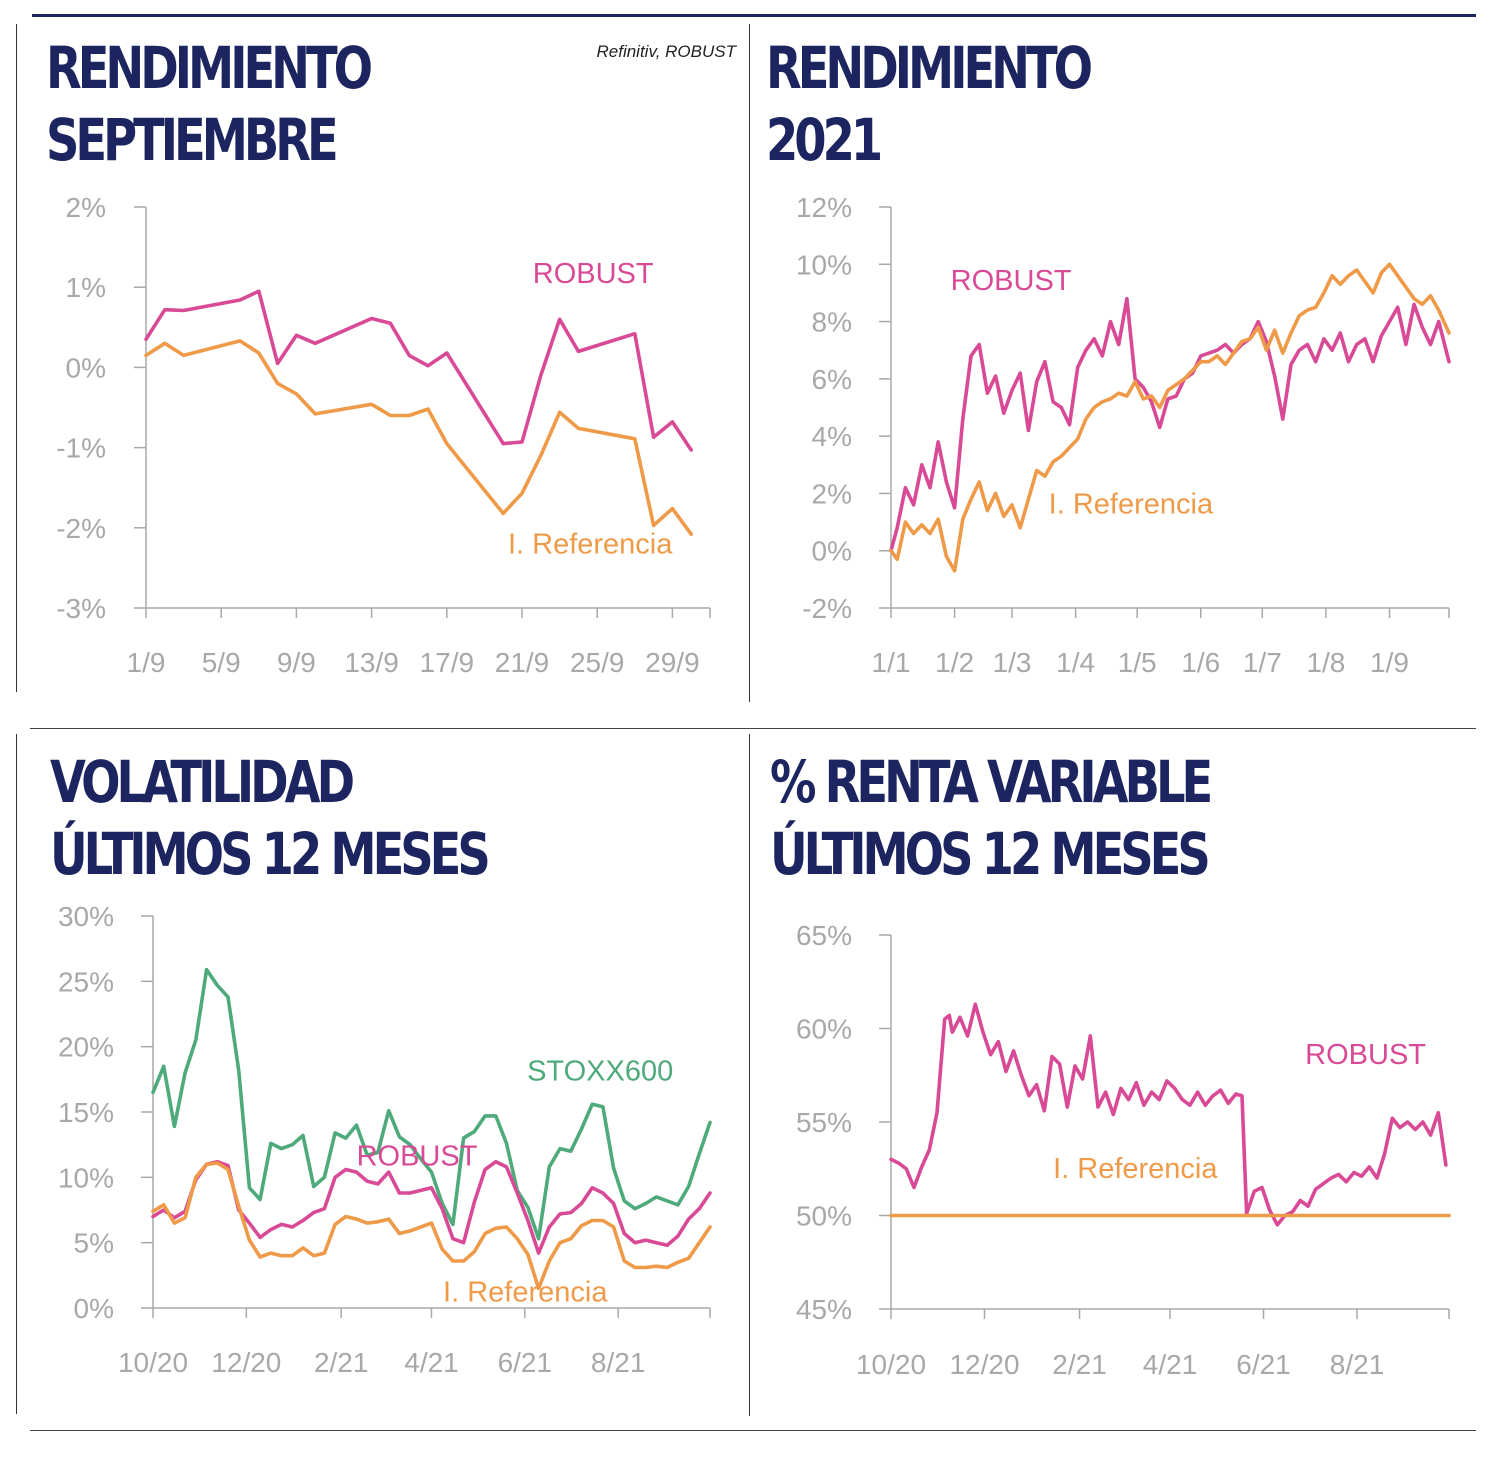 The image size is (1504, 1459). What do you see at coordinates (991, 782) in the screenshot?
I see `title-equity-line1: % RENTA VARIABLE` at bounding box center [991, 782].